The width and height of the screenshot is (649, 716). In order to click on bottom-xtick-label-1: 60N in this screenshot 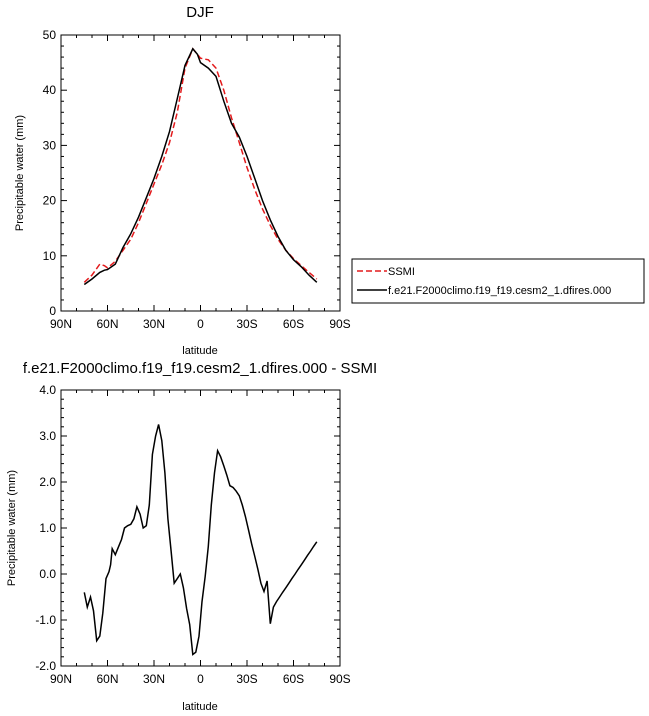, I will do `click(107, 679)`.